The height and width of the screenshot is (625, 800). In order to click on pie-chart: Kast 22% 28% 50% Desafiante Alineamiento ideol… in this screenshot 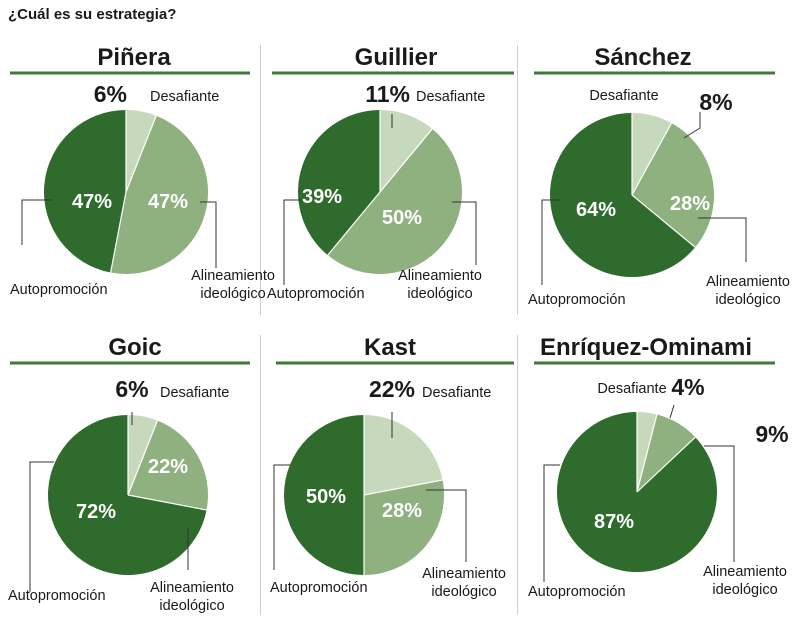, I will do `click(392, 467)`.